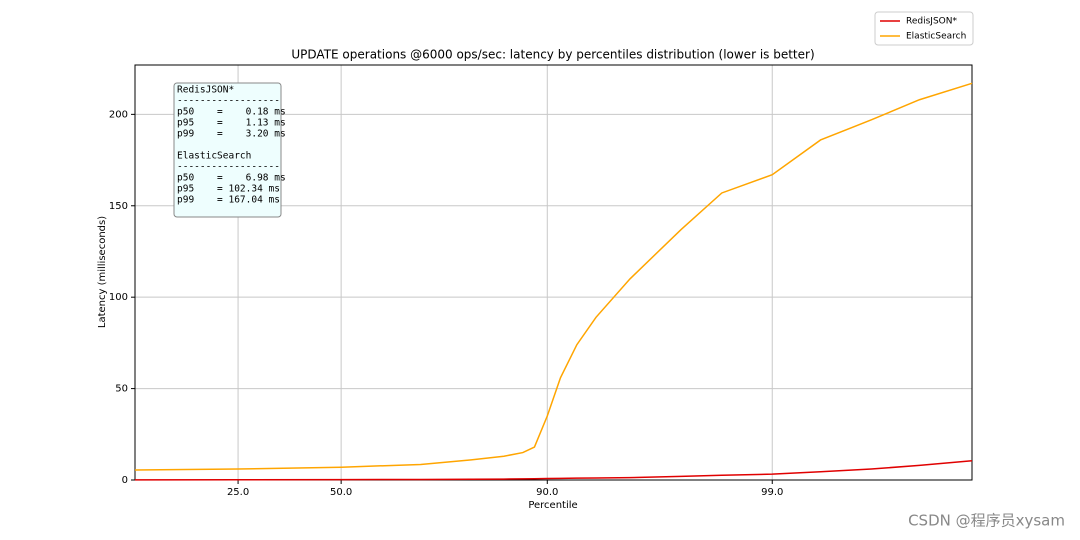 This screenshot has height=540, width=1080. I want to click on annotation-line: p99 = 3.20 ms, so click(231, 134).